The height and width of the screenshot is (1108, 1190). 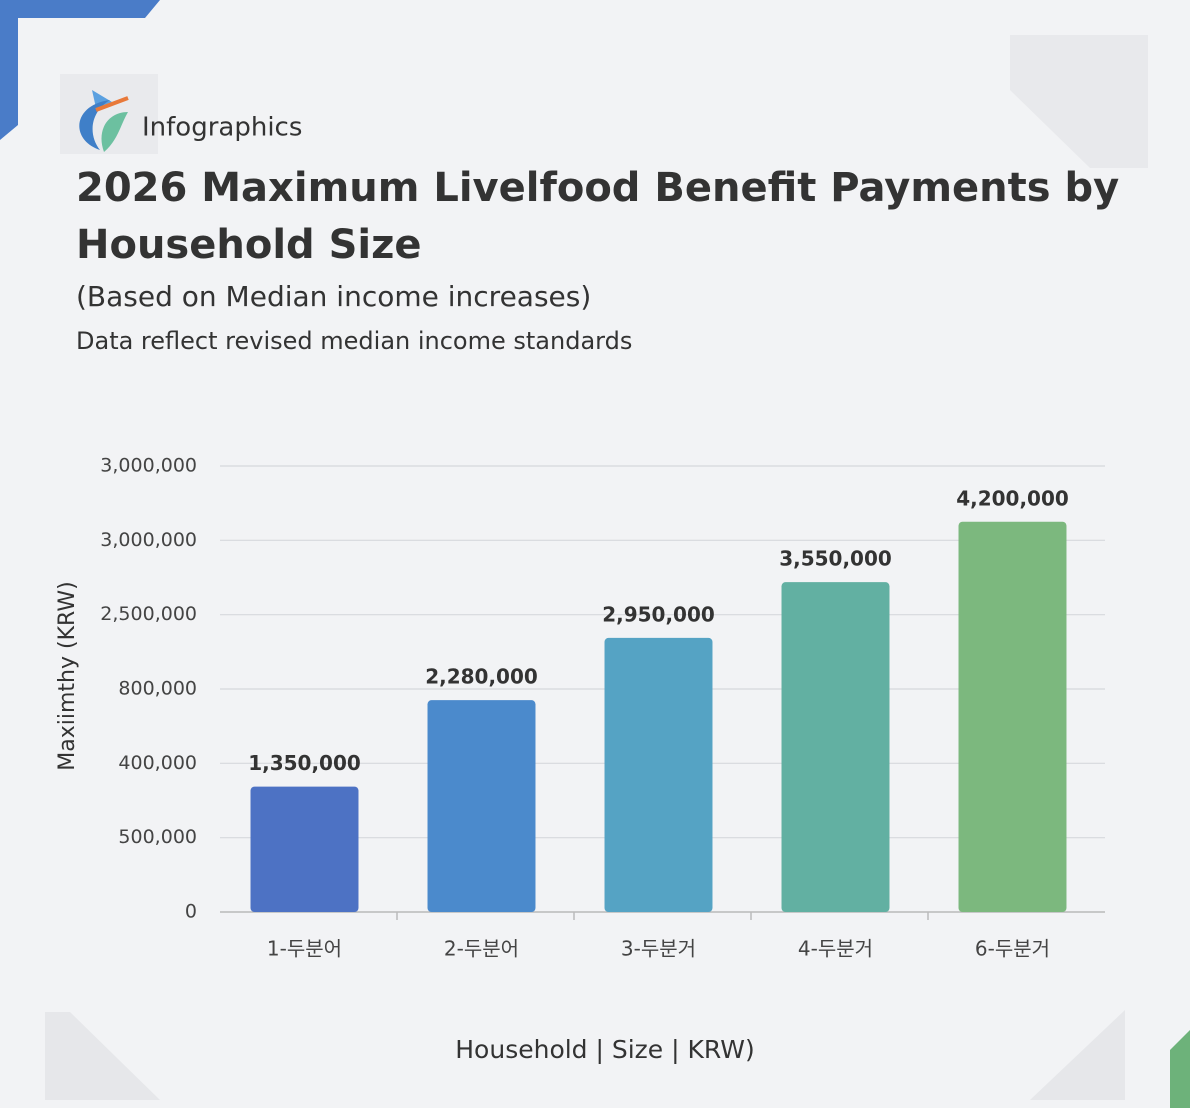 What do you see at coordinates (304, 763) in the screenshot?
I see `value-label: 1,350,000` at bounding box center [304, 763].